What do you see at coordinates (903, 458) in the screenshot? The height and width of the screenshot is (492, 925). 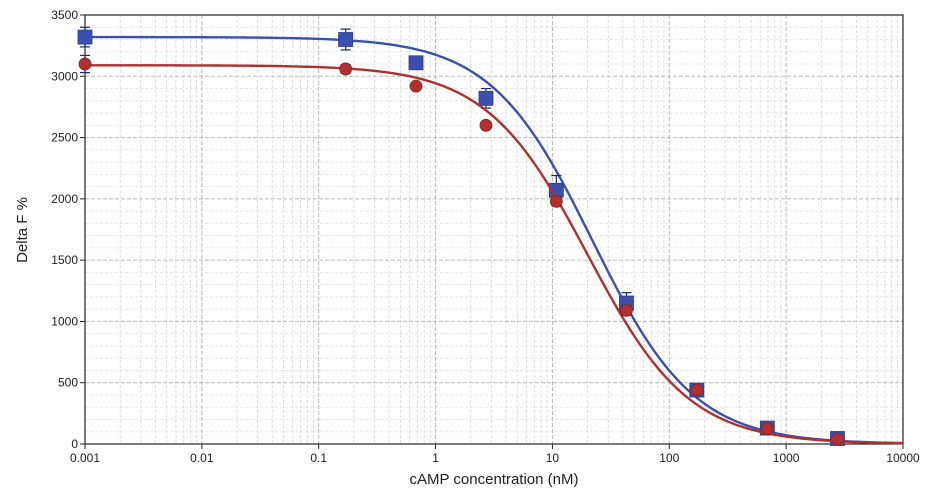 I see `x-tick-label: 10000` at bounding box center [903, 458].